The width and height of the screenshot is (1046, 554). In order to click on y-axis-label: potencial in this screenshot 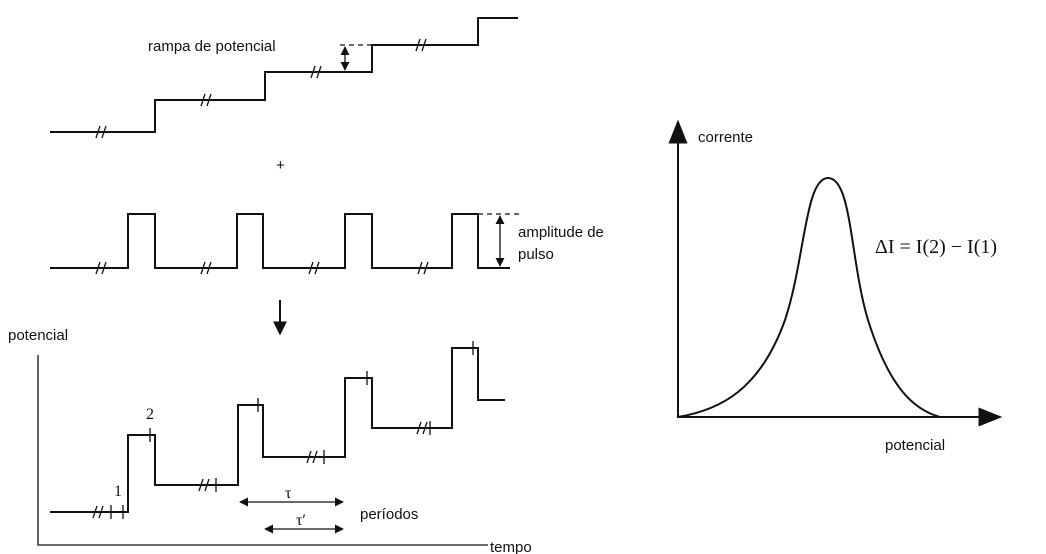, I will do `click(38, 335)`.